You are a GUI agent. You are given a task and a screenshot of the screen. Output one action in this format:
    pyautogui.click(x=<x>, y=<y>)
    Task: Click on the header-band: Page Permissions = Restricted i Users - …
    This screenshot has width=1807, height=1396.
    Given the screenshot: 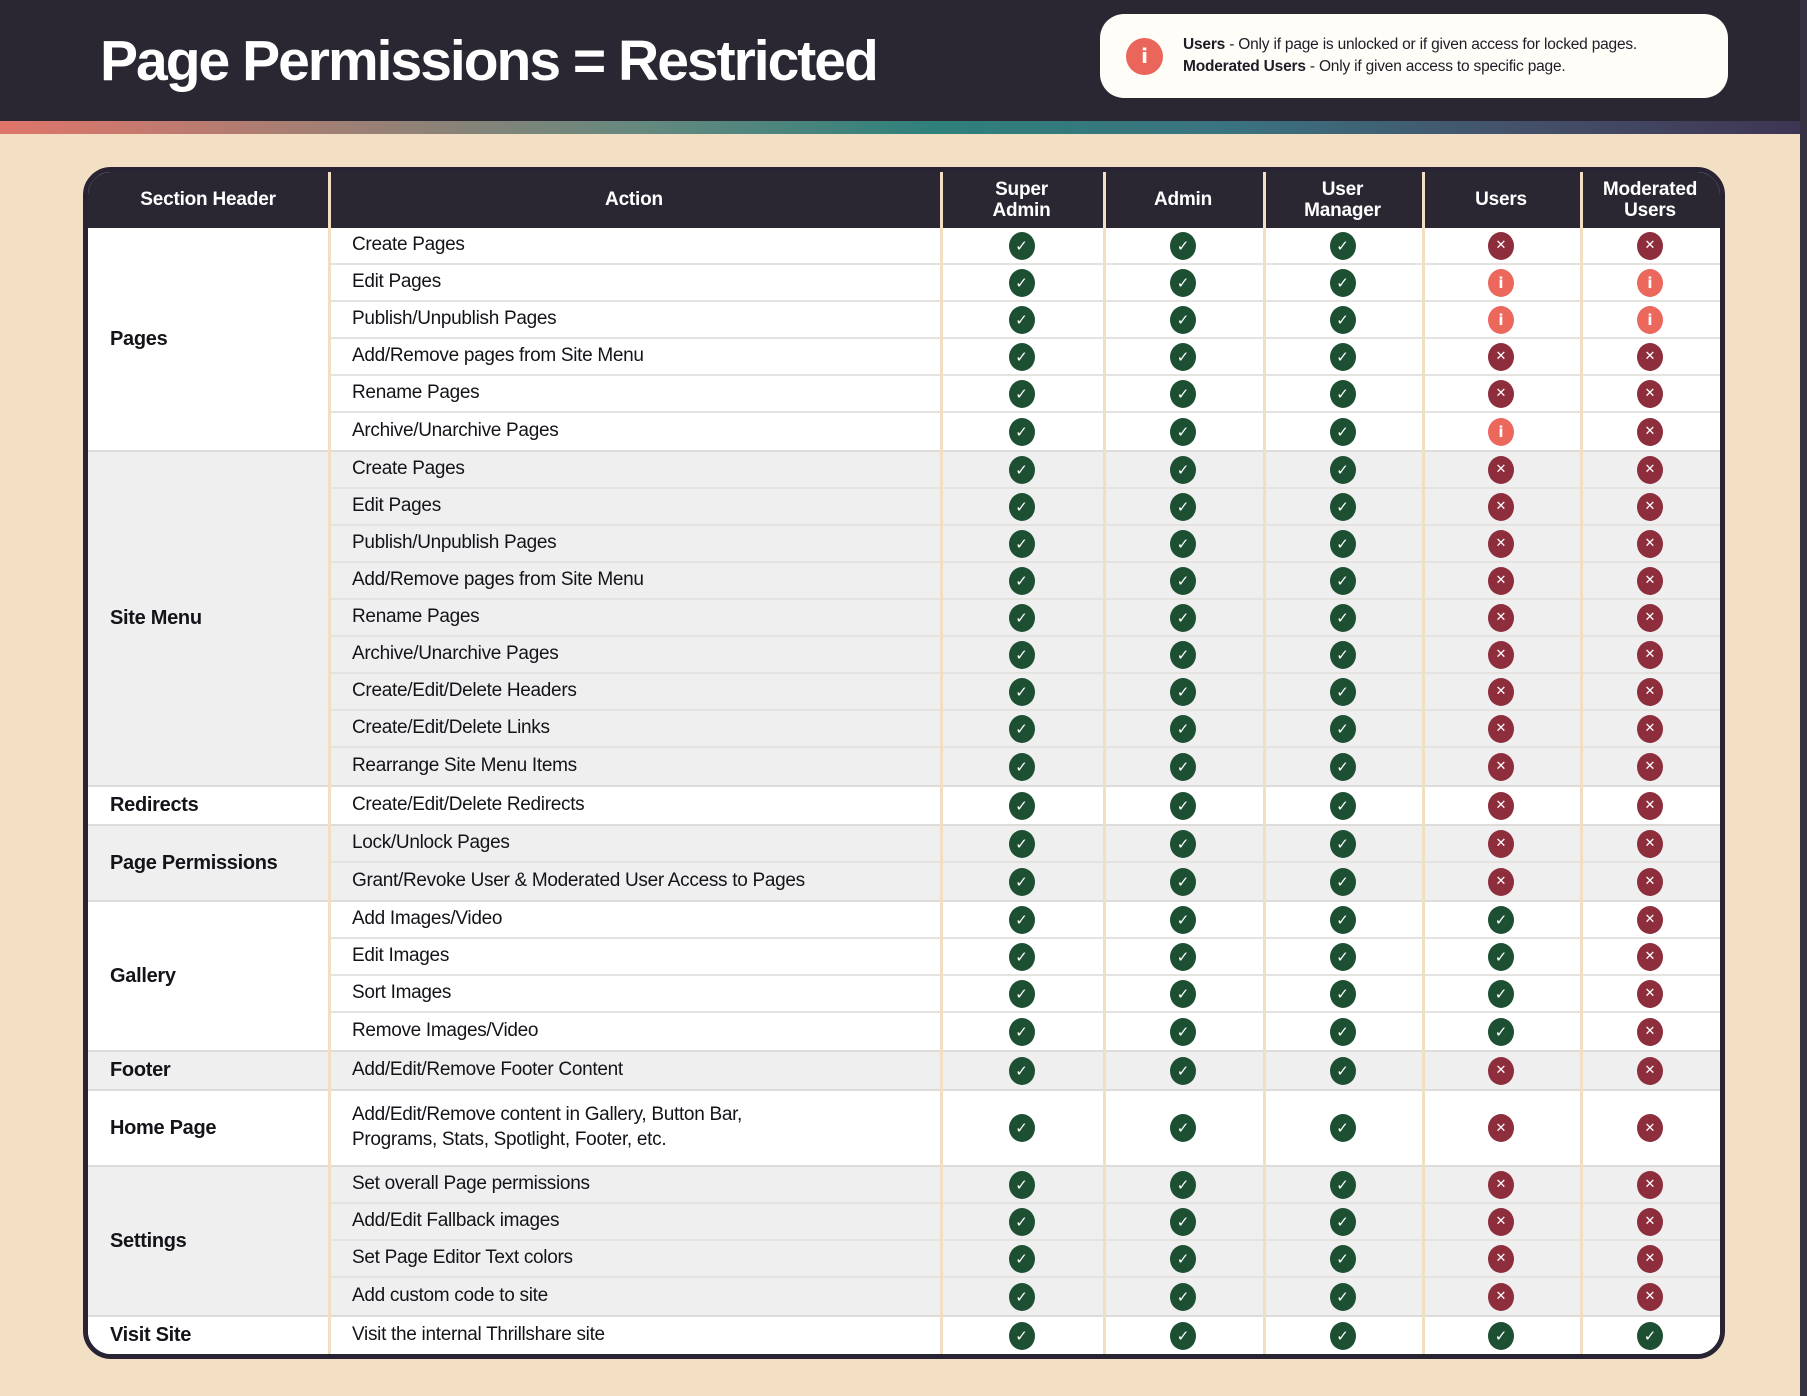 What is the action you would take?
    pyautogui.click(x=903, y=60)
    